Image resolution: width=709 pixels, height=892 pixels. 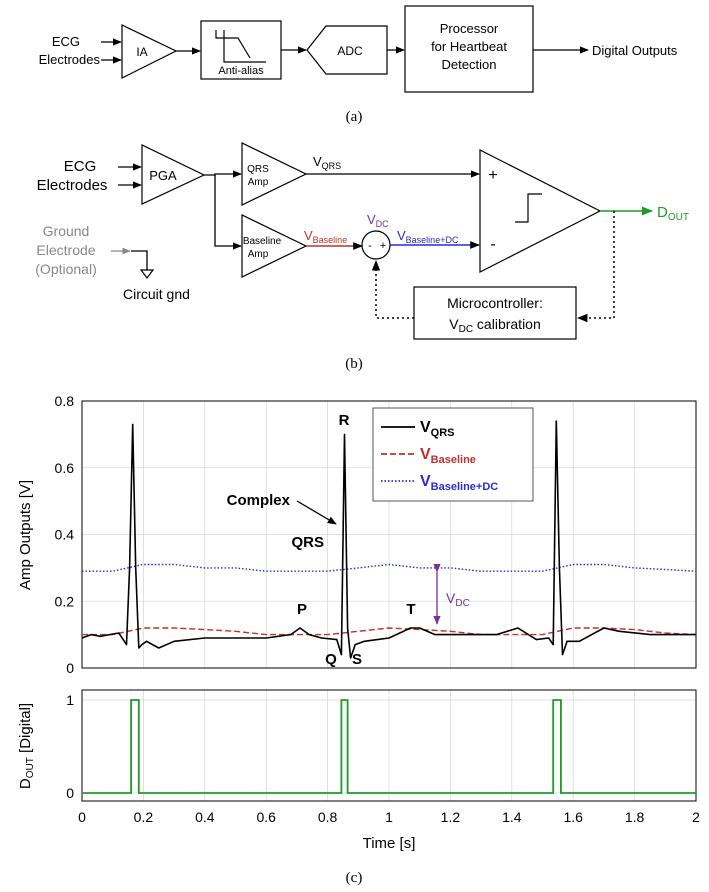 What do you see at coordinates (228, 212) in the screenshot?
I see `b-wire-pga-baseline` at bounding box center [228, 212].